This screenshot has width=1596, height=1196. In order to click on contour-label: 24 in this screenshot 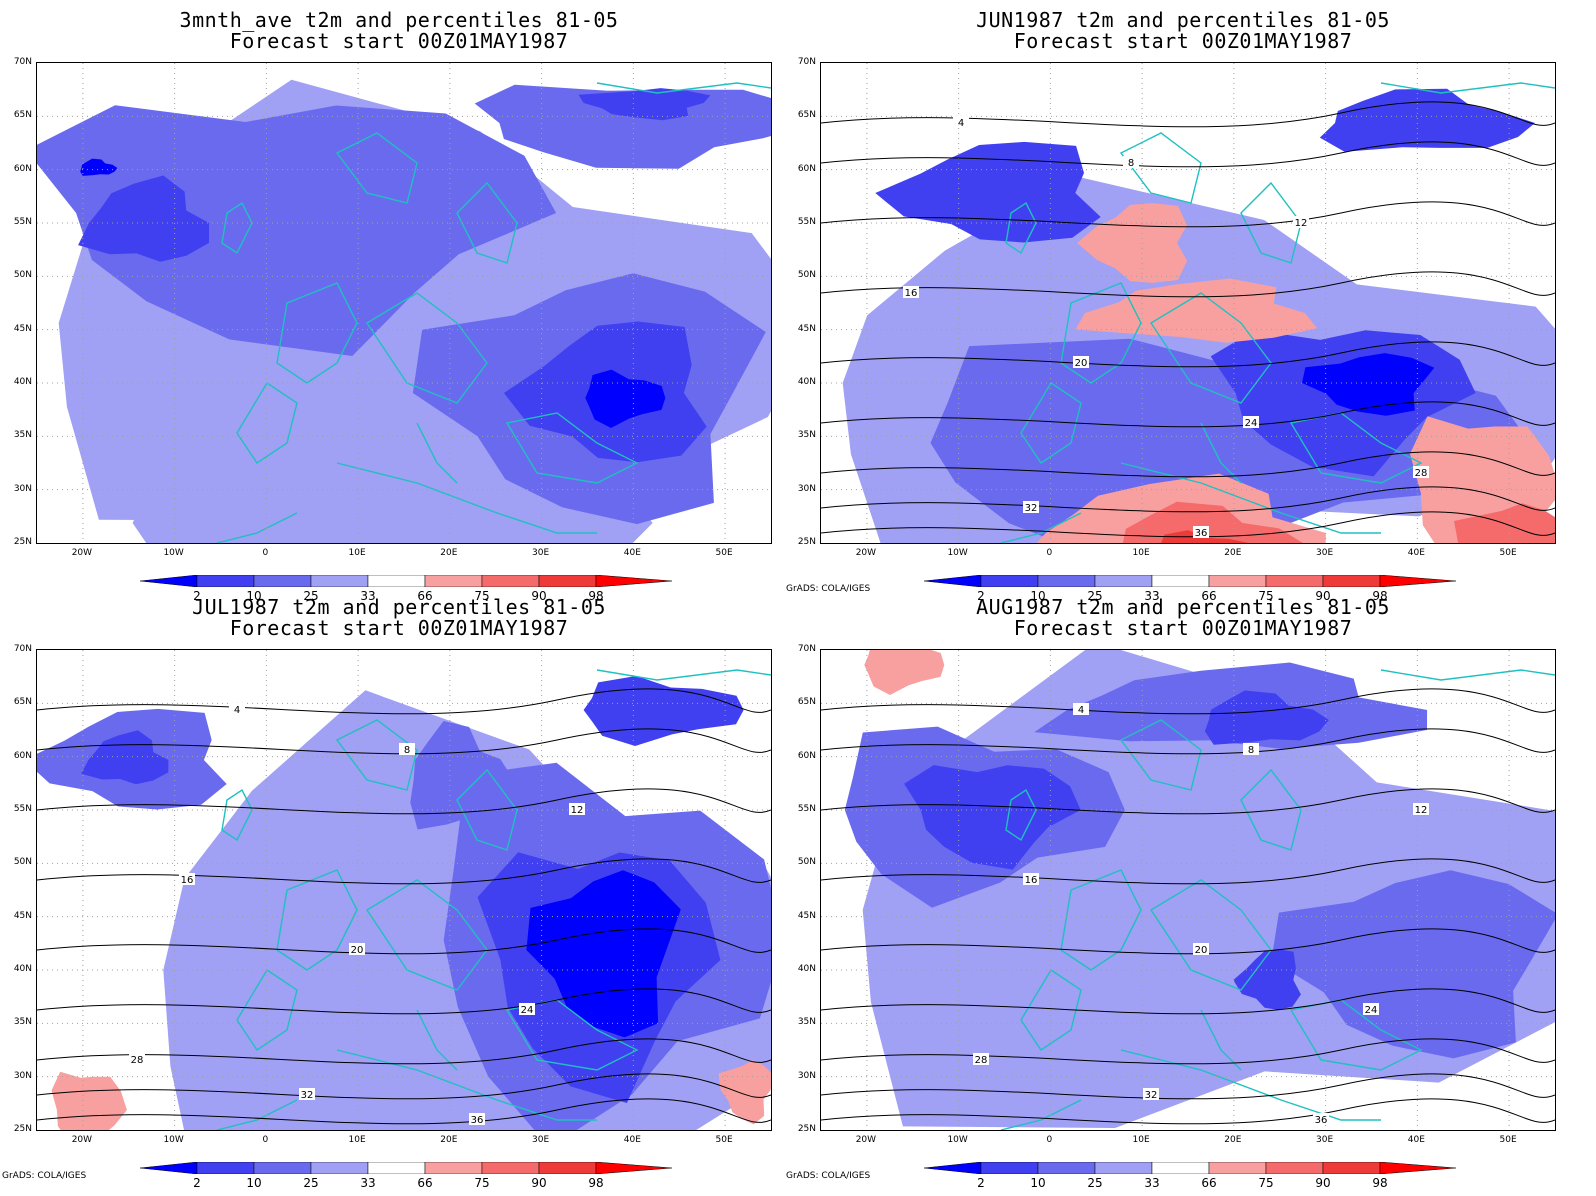, I will do `click(1251, 423)`.